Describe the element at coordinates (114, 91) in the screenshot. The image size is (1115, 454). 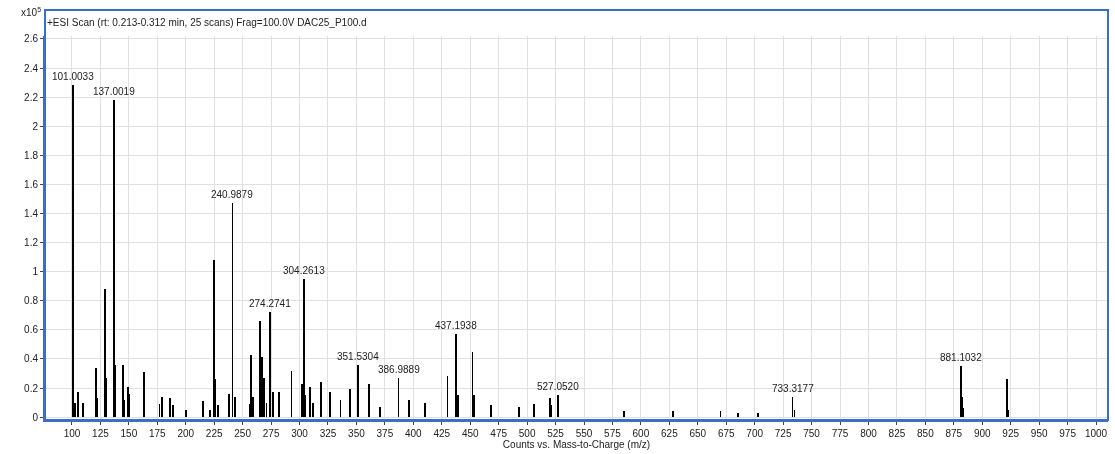
I see `annotation: 137.0019` at that location.